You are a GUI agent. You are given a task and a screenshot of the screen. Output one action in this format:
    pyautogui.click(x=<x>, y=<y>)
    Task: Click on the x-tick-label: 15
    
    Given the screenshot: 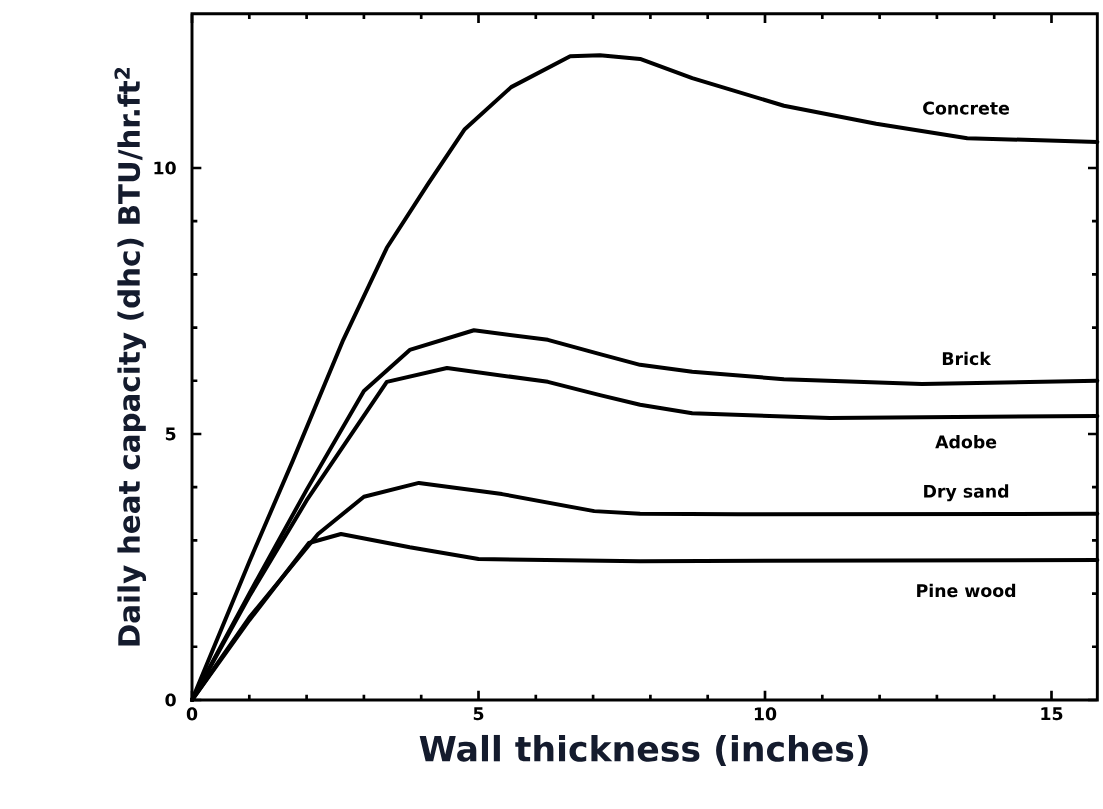 What is the action you would take?
    pyautogui.click(x=1052, y=714)
    